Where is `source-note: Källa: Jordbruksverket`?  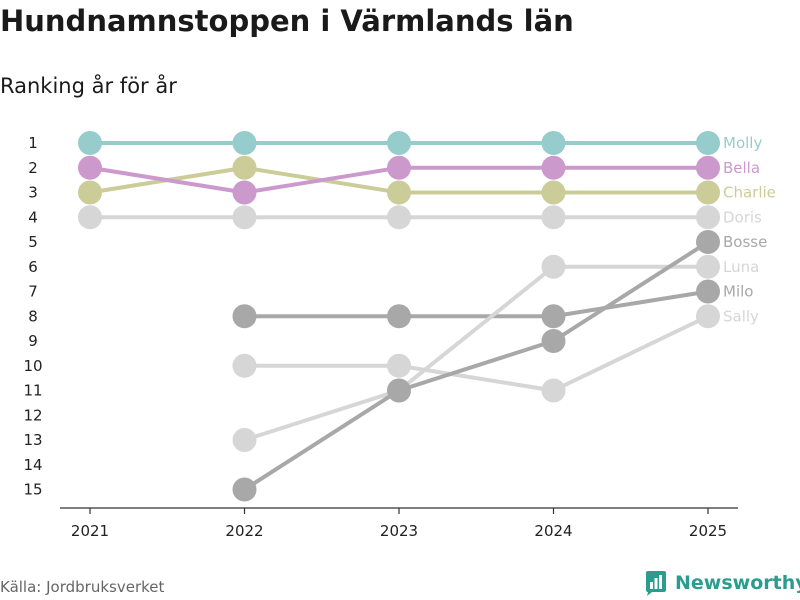 source-note: Källa: Jordbruksverket is located at coordinates (82, 587).